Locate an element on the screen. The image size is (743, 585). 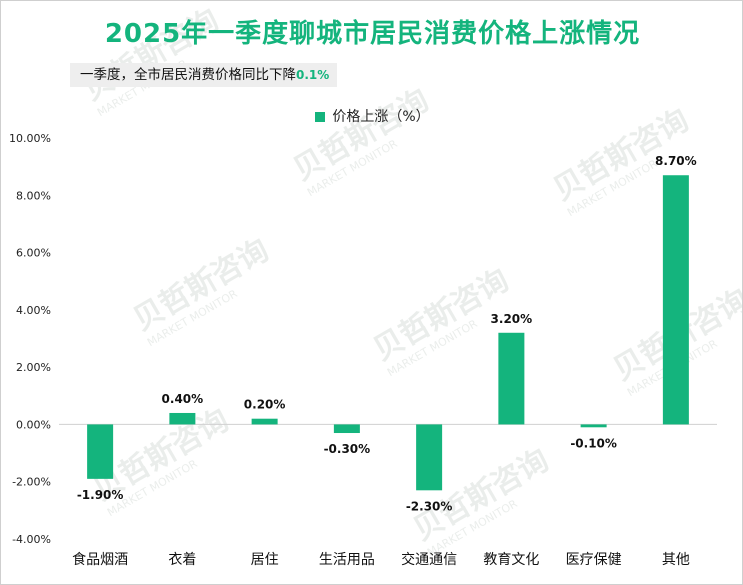
bar-data-label: -2.30% is located at coordinates (429, 506).